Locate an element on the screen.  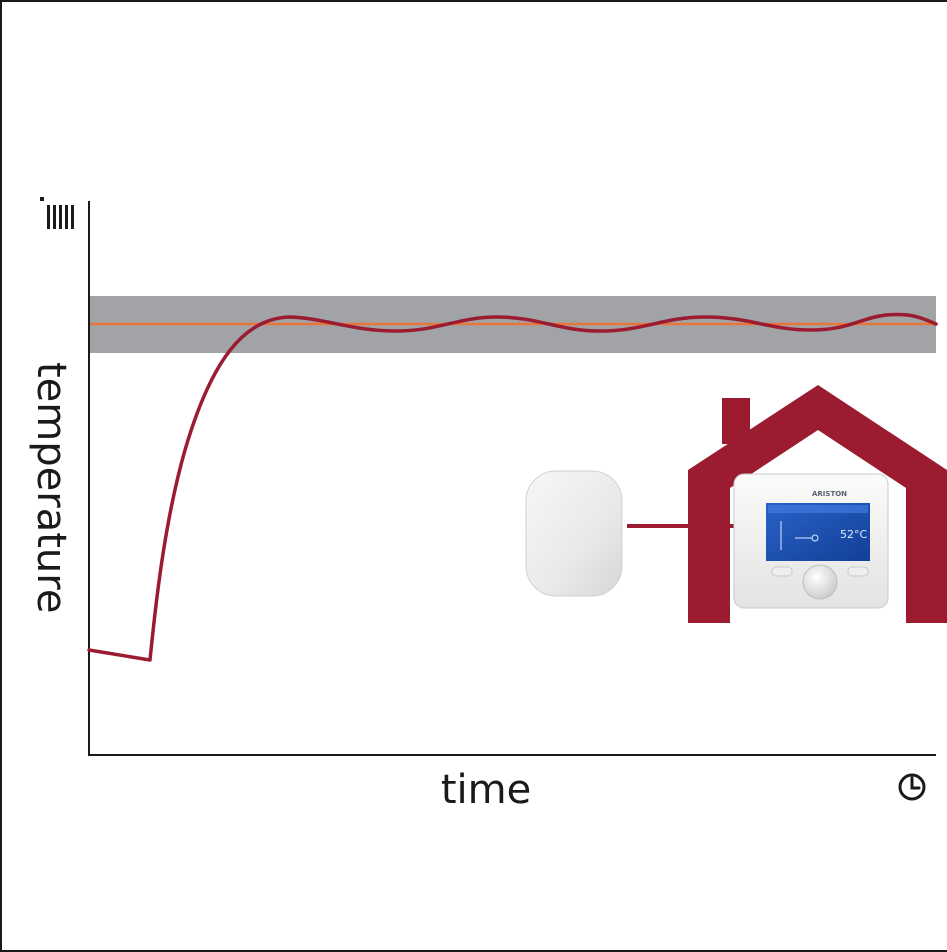
thermostat-device-icon: 52°C ARISTON is located at coordinates (811, 541).